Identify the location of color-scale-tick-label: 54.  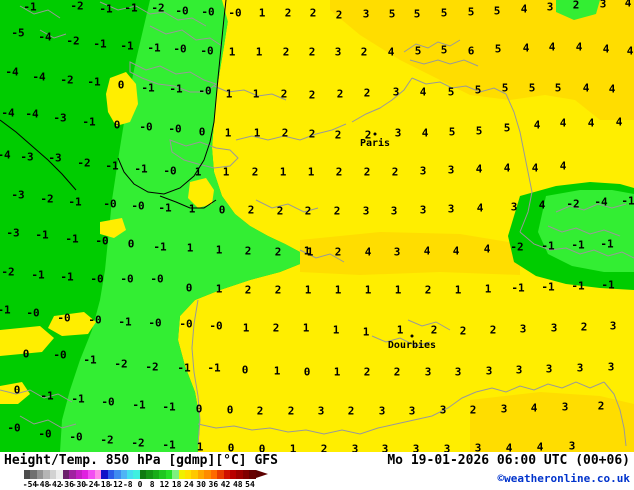
(250, 484).